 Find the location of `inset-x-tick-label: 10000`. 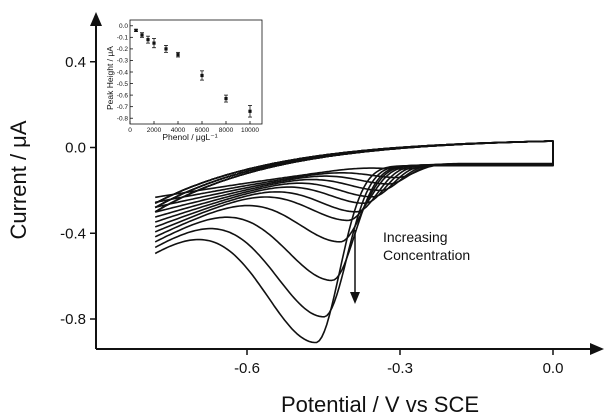

inset-x-tick-label: 10000 is located at coordinates (250, 130).